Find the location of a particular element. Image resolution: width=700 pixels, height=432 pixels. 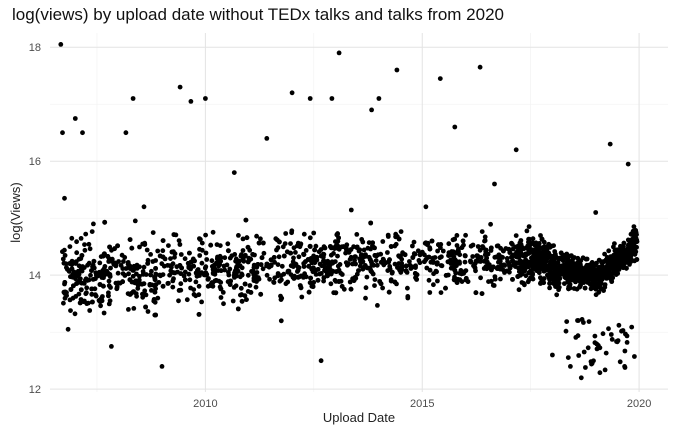

y-axis-title: log(Views) is located at coordinates (15, 212).